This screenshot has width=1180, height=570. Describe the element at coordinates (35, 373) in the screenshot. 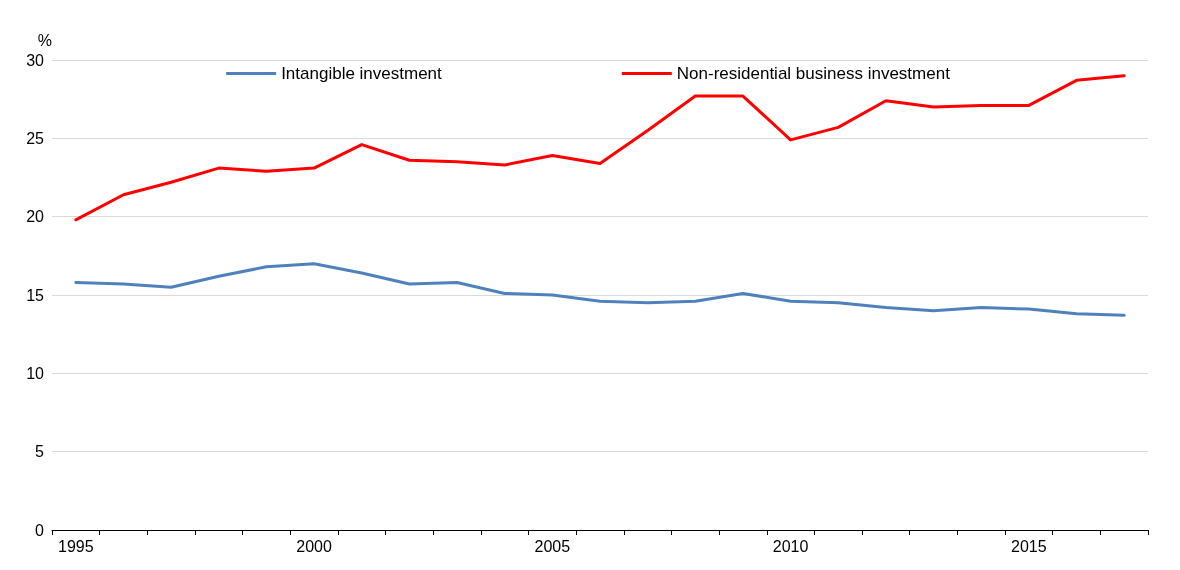

I see `y-tick-label: 10` at that location.